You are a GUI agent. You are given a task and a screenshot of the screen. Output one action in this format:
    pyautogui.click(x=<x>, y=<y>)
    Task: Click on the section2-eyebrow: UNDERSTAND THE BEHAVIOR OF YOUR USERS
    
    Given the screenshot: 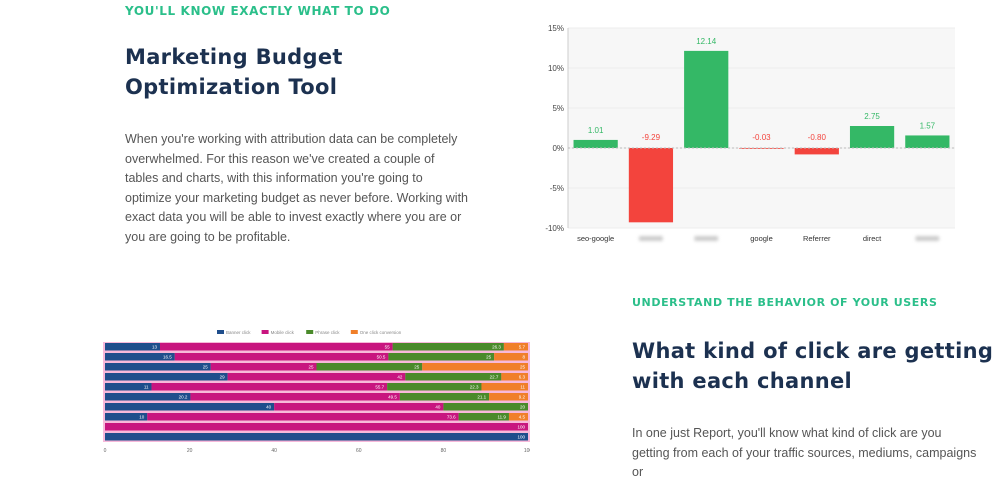 What is the action you would take?
    pyautogui.click(x=785, y=302)
    